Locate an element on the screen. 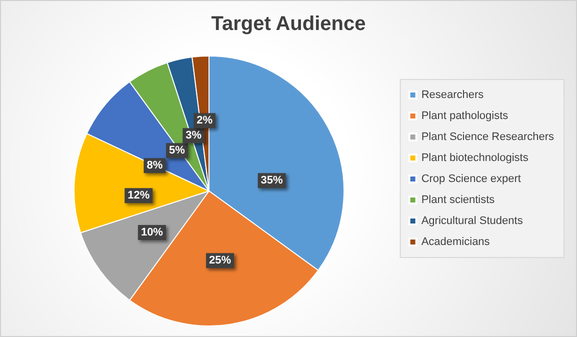  data-label: 35% is located at coordinates (272, 180).